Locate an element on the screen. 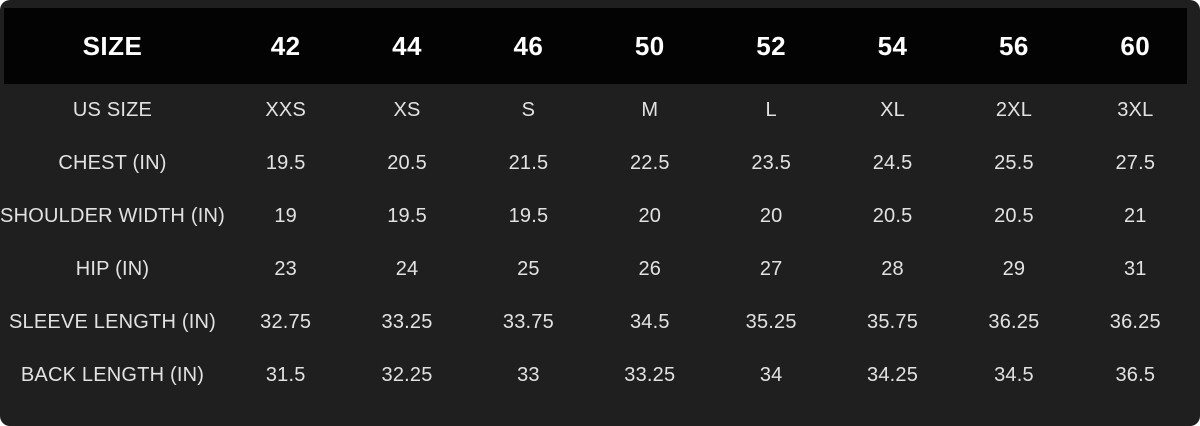  row-label: BACK LENGTH (IN) is located at coordinates (112, 375).